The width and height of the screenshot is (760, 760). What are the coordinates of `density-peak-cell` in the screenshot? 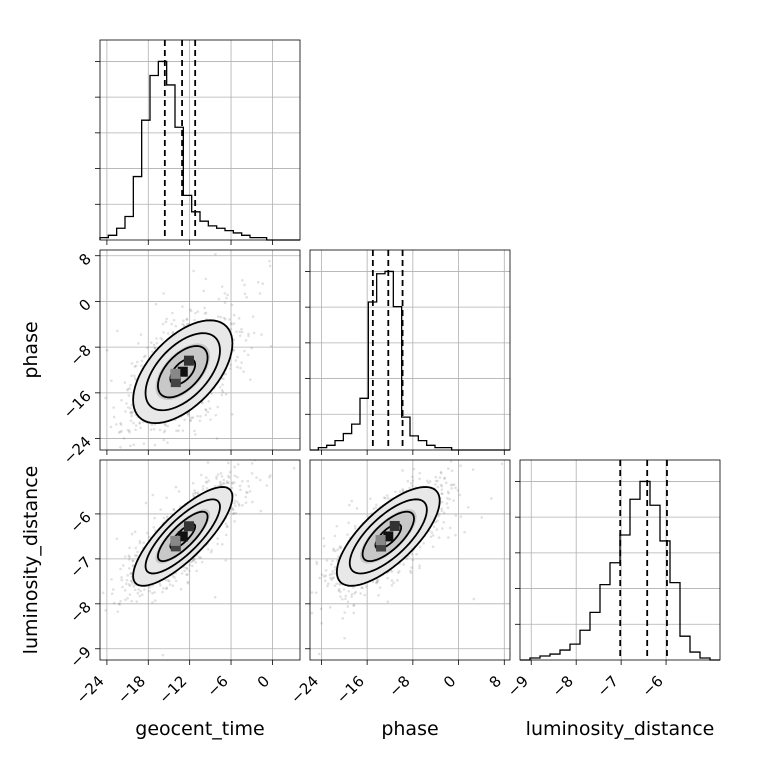 It's located at (175, 373).